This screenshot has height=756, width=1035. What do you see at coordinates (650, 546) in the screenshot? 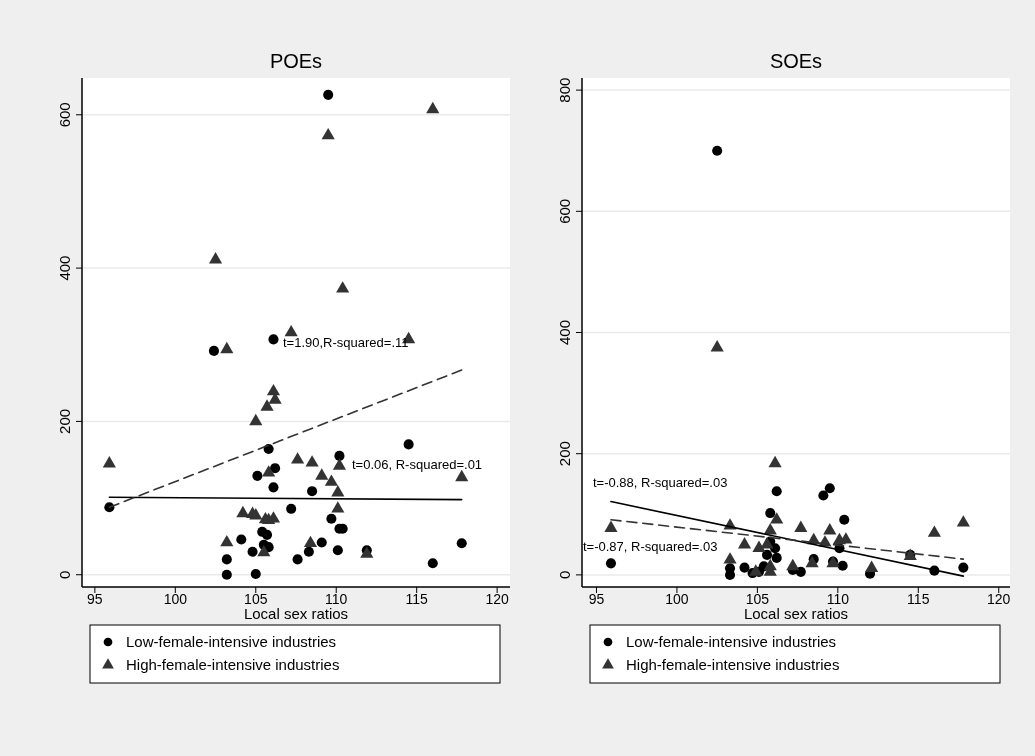
I see `annotation: t=-0.87, R-squared=.03` at bounding box center [650, 546].